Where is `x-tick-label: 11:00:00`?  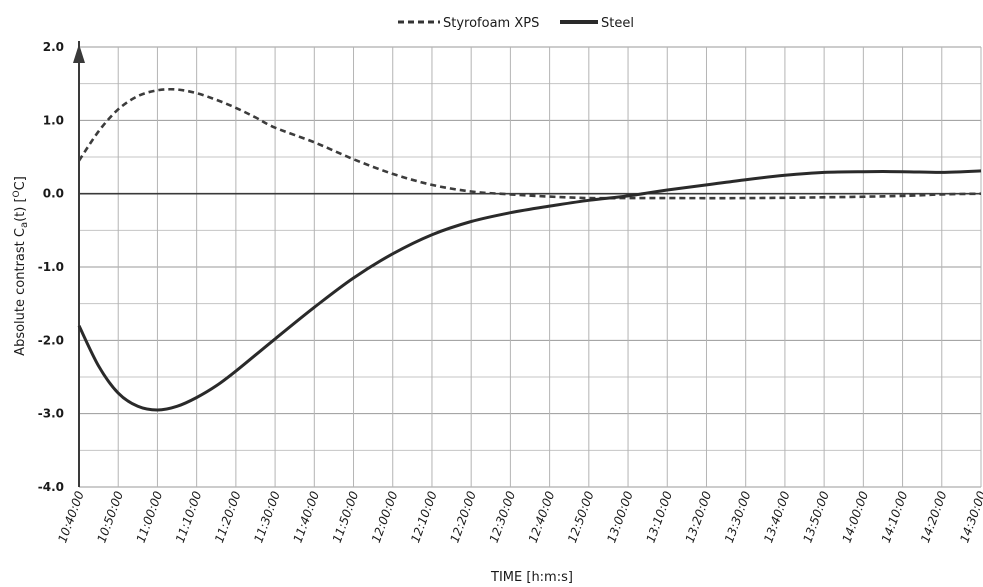 x-tick-label: 11:00:00 is located at coordinates (150, 517).